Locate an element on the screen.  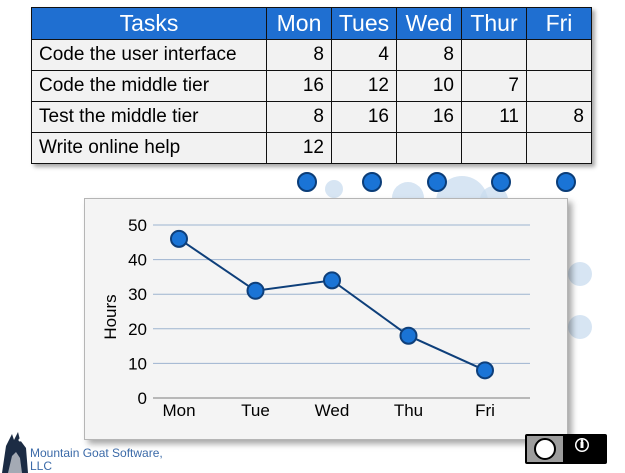
y-tick-label: 30 is located at coordinates (137, 294).